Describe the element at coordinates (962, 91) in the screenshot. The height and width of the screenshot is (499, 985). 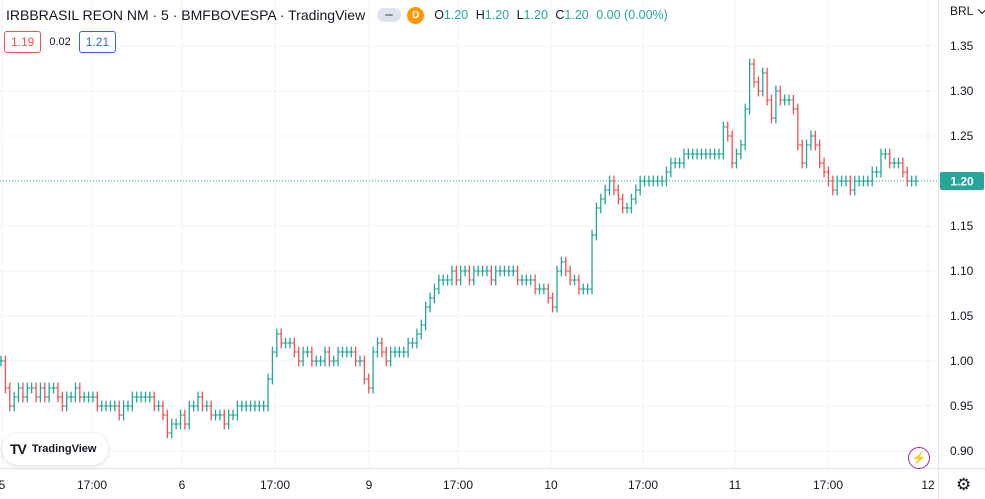
I see `y-tick-label: 1.30` at that location.